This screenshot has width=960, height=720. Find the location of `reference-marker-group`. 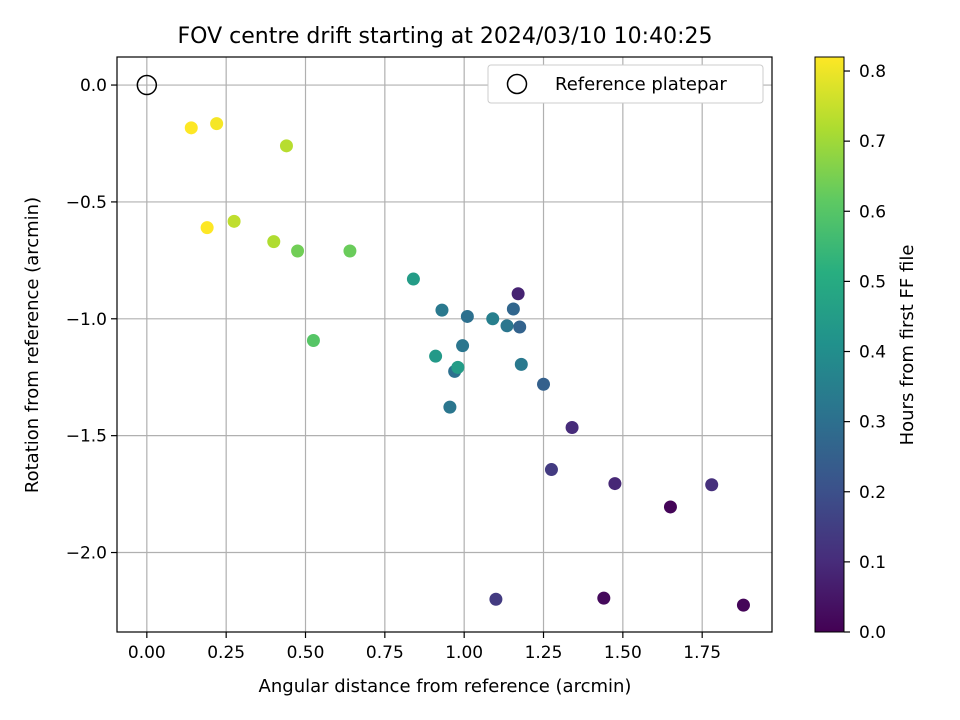

reference-marker-group is located at coordinates (147, 85).